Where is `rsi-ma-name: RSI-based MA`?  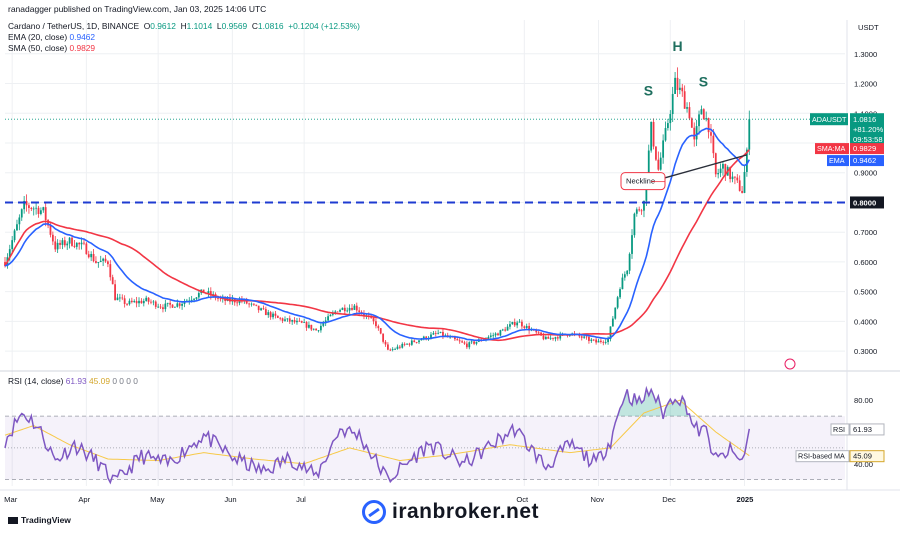
rsi-ma-name: RSI-based MA is located at coordinates (821, 456).